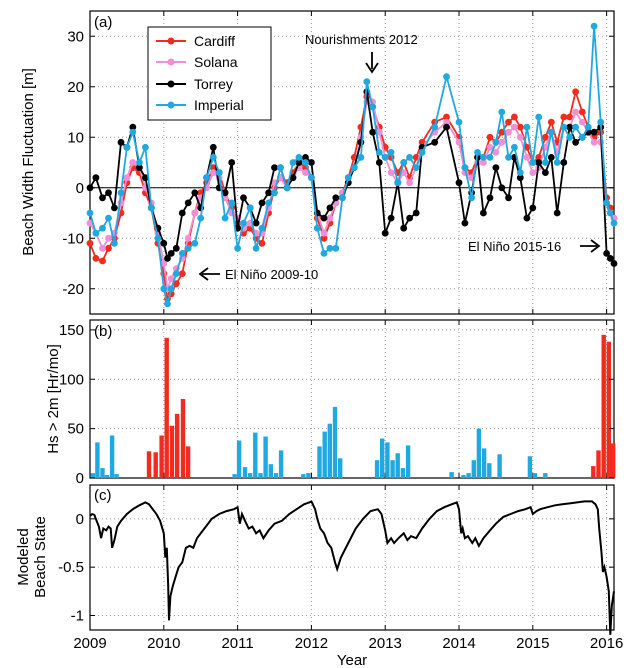 The image size is (634, 668). Describe the element at coordinates (219, 105) in the screenshot. I see `legend-label-imperial: Imperial` at that location.